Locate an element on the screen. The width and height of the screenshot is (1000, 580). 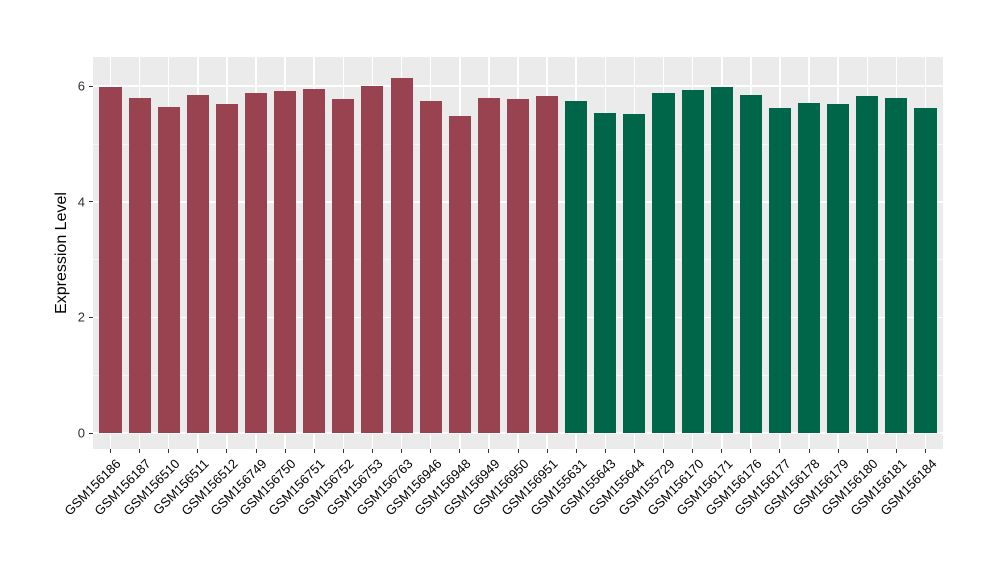
y-tick-label: 6 is located at coordinates (81, 86).